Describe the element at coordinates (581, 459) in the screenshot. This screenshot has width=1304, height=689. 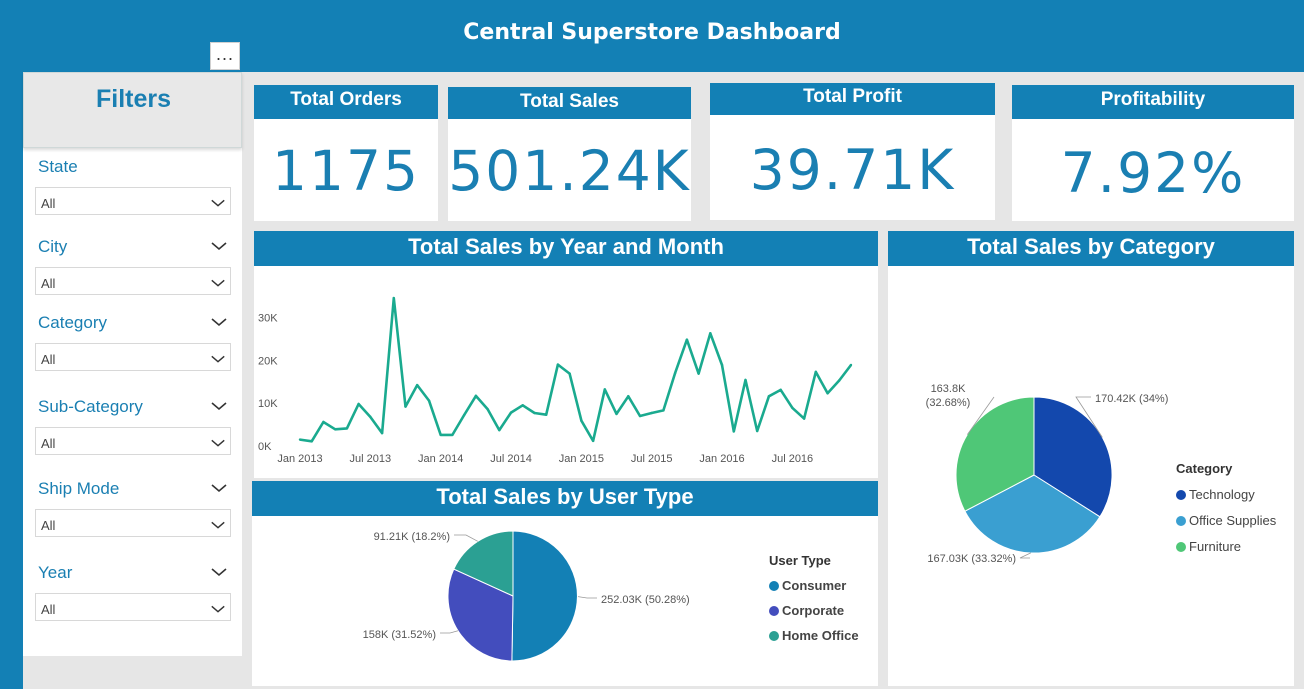
I see `x-tick-label: Jan 2015` at that location.